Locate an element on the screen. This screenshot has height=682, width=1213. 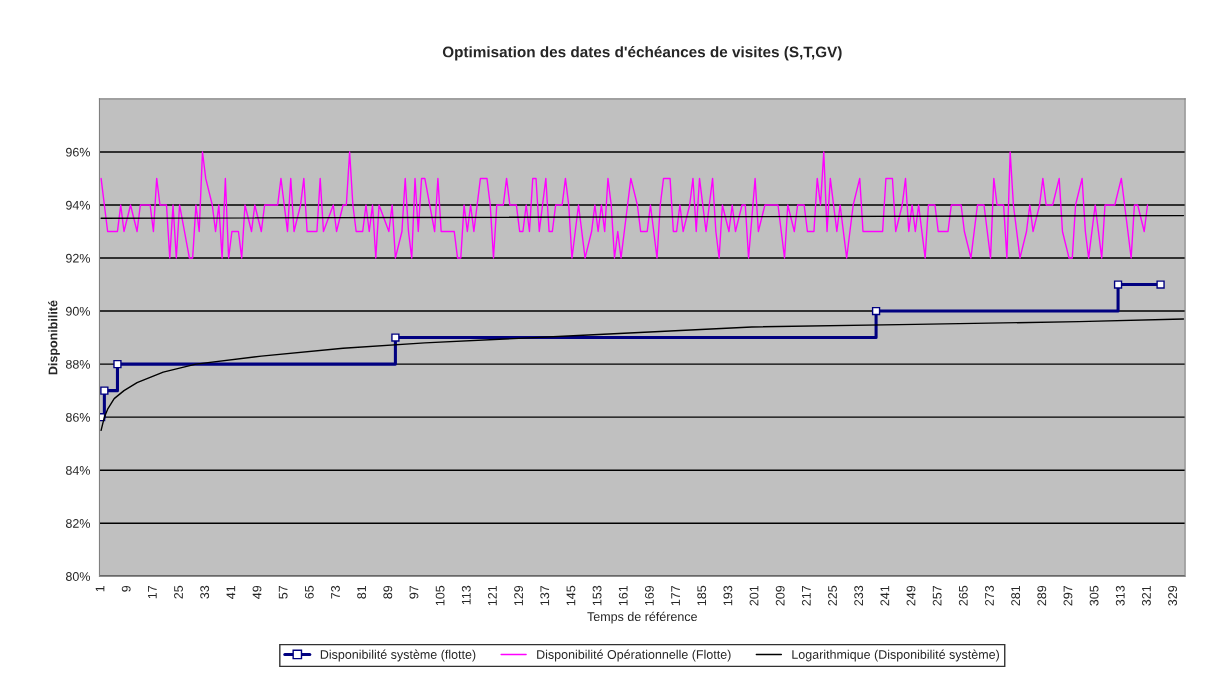
x-tick-label: 249 is located at coordinates (911, 595).